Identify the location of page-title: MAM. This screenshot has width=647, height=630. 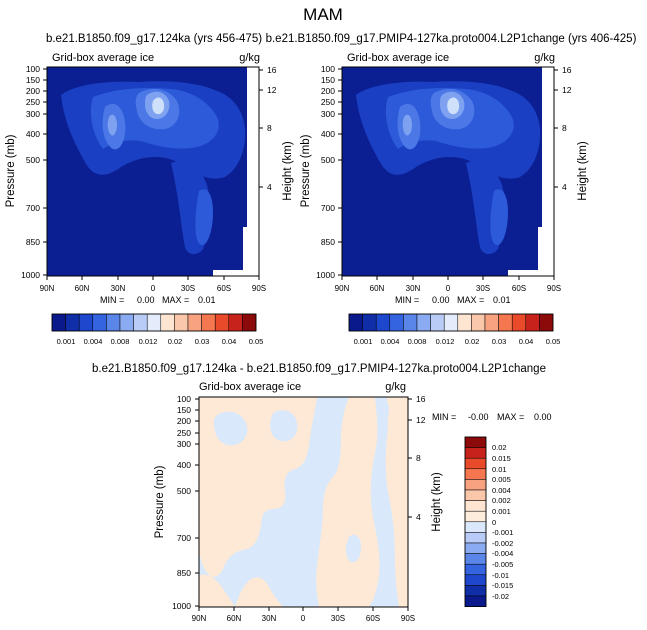
(323, 14).